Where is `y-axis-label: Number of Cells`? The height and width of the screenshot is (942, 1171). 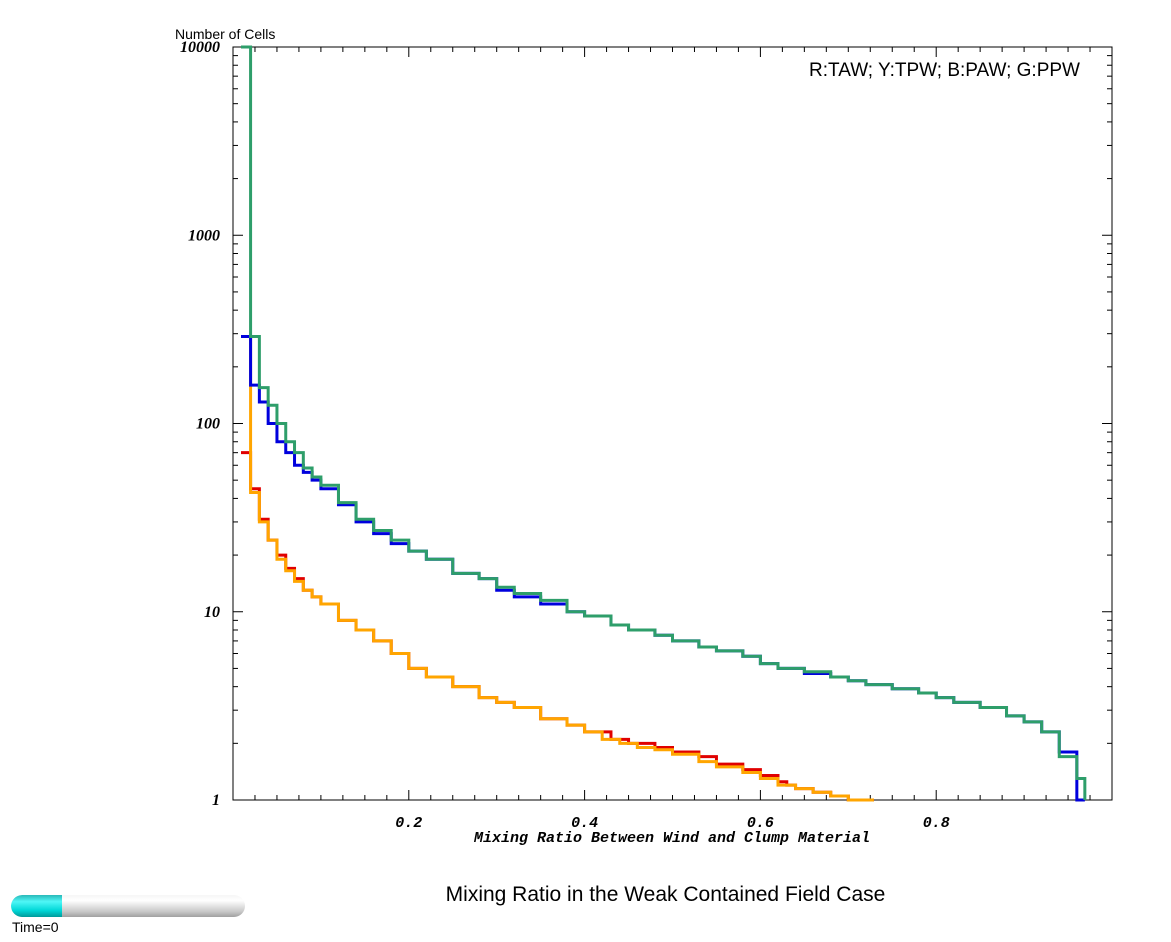
y-axis-label: Number of Cells is located at coordinates (225, 34).